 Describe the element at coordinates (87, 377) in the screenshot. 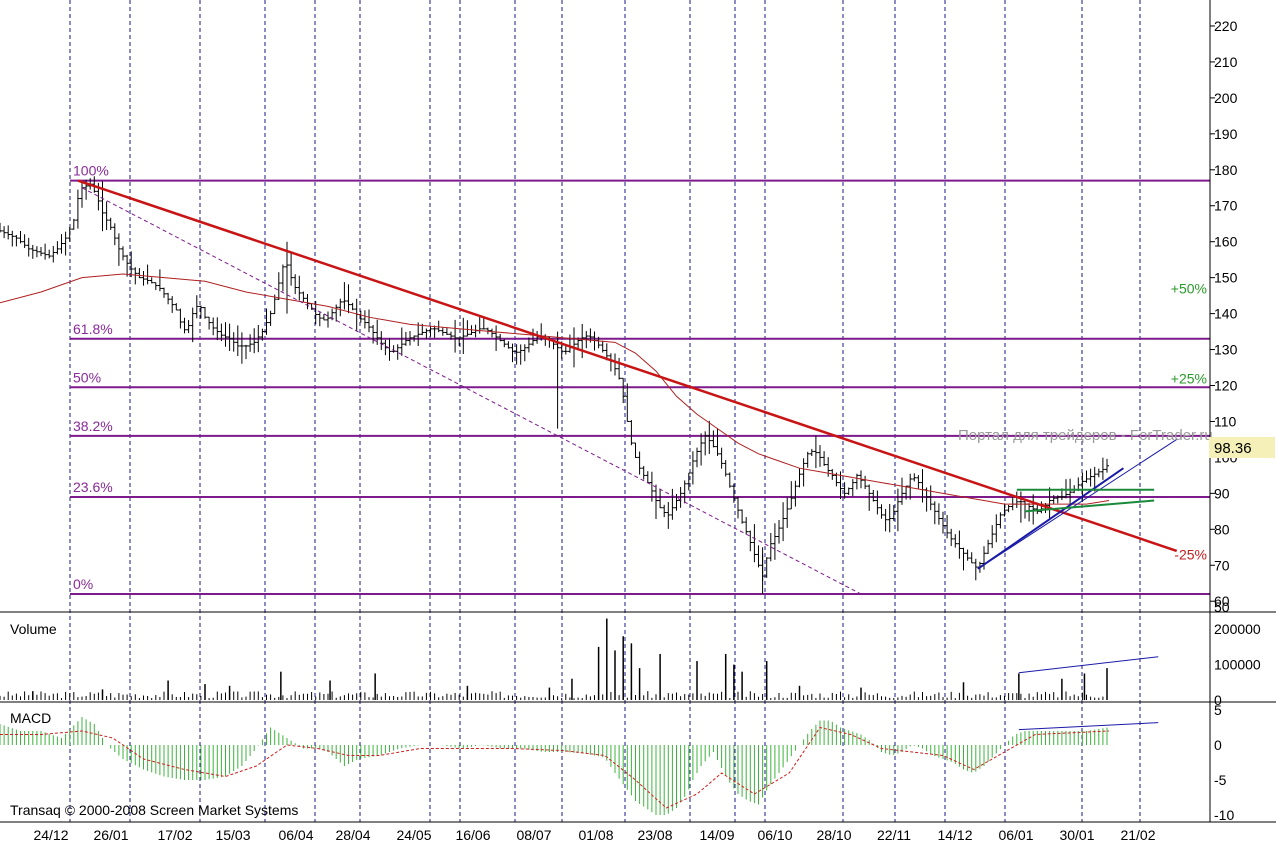

I see `fib-label: 50%` at that location.